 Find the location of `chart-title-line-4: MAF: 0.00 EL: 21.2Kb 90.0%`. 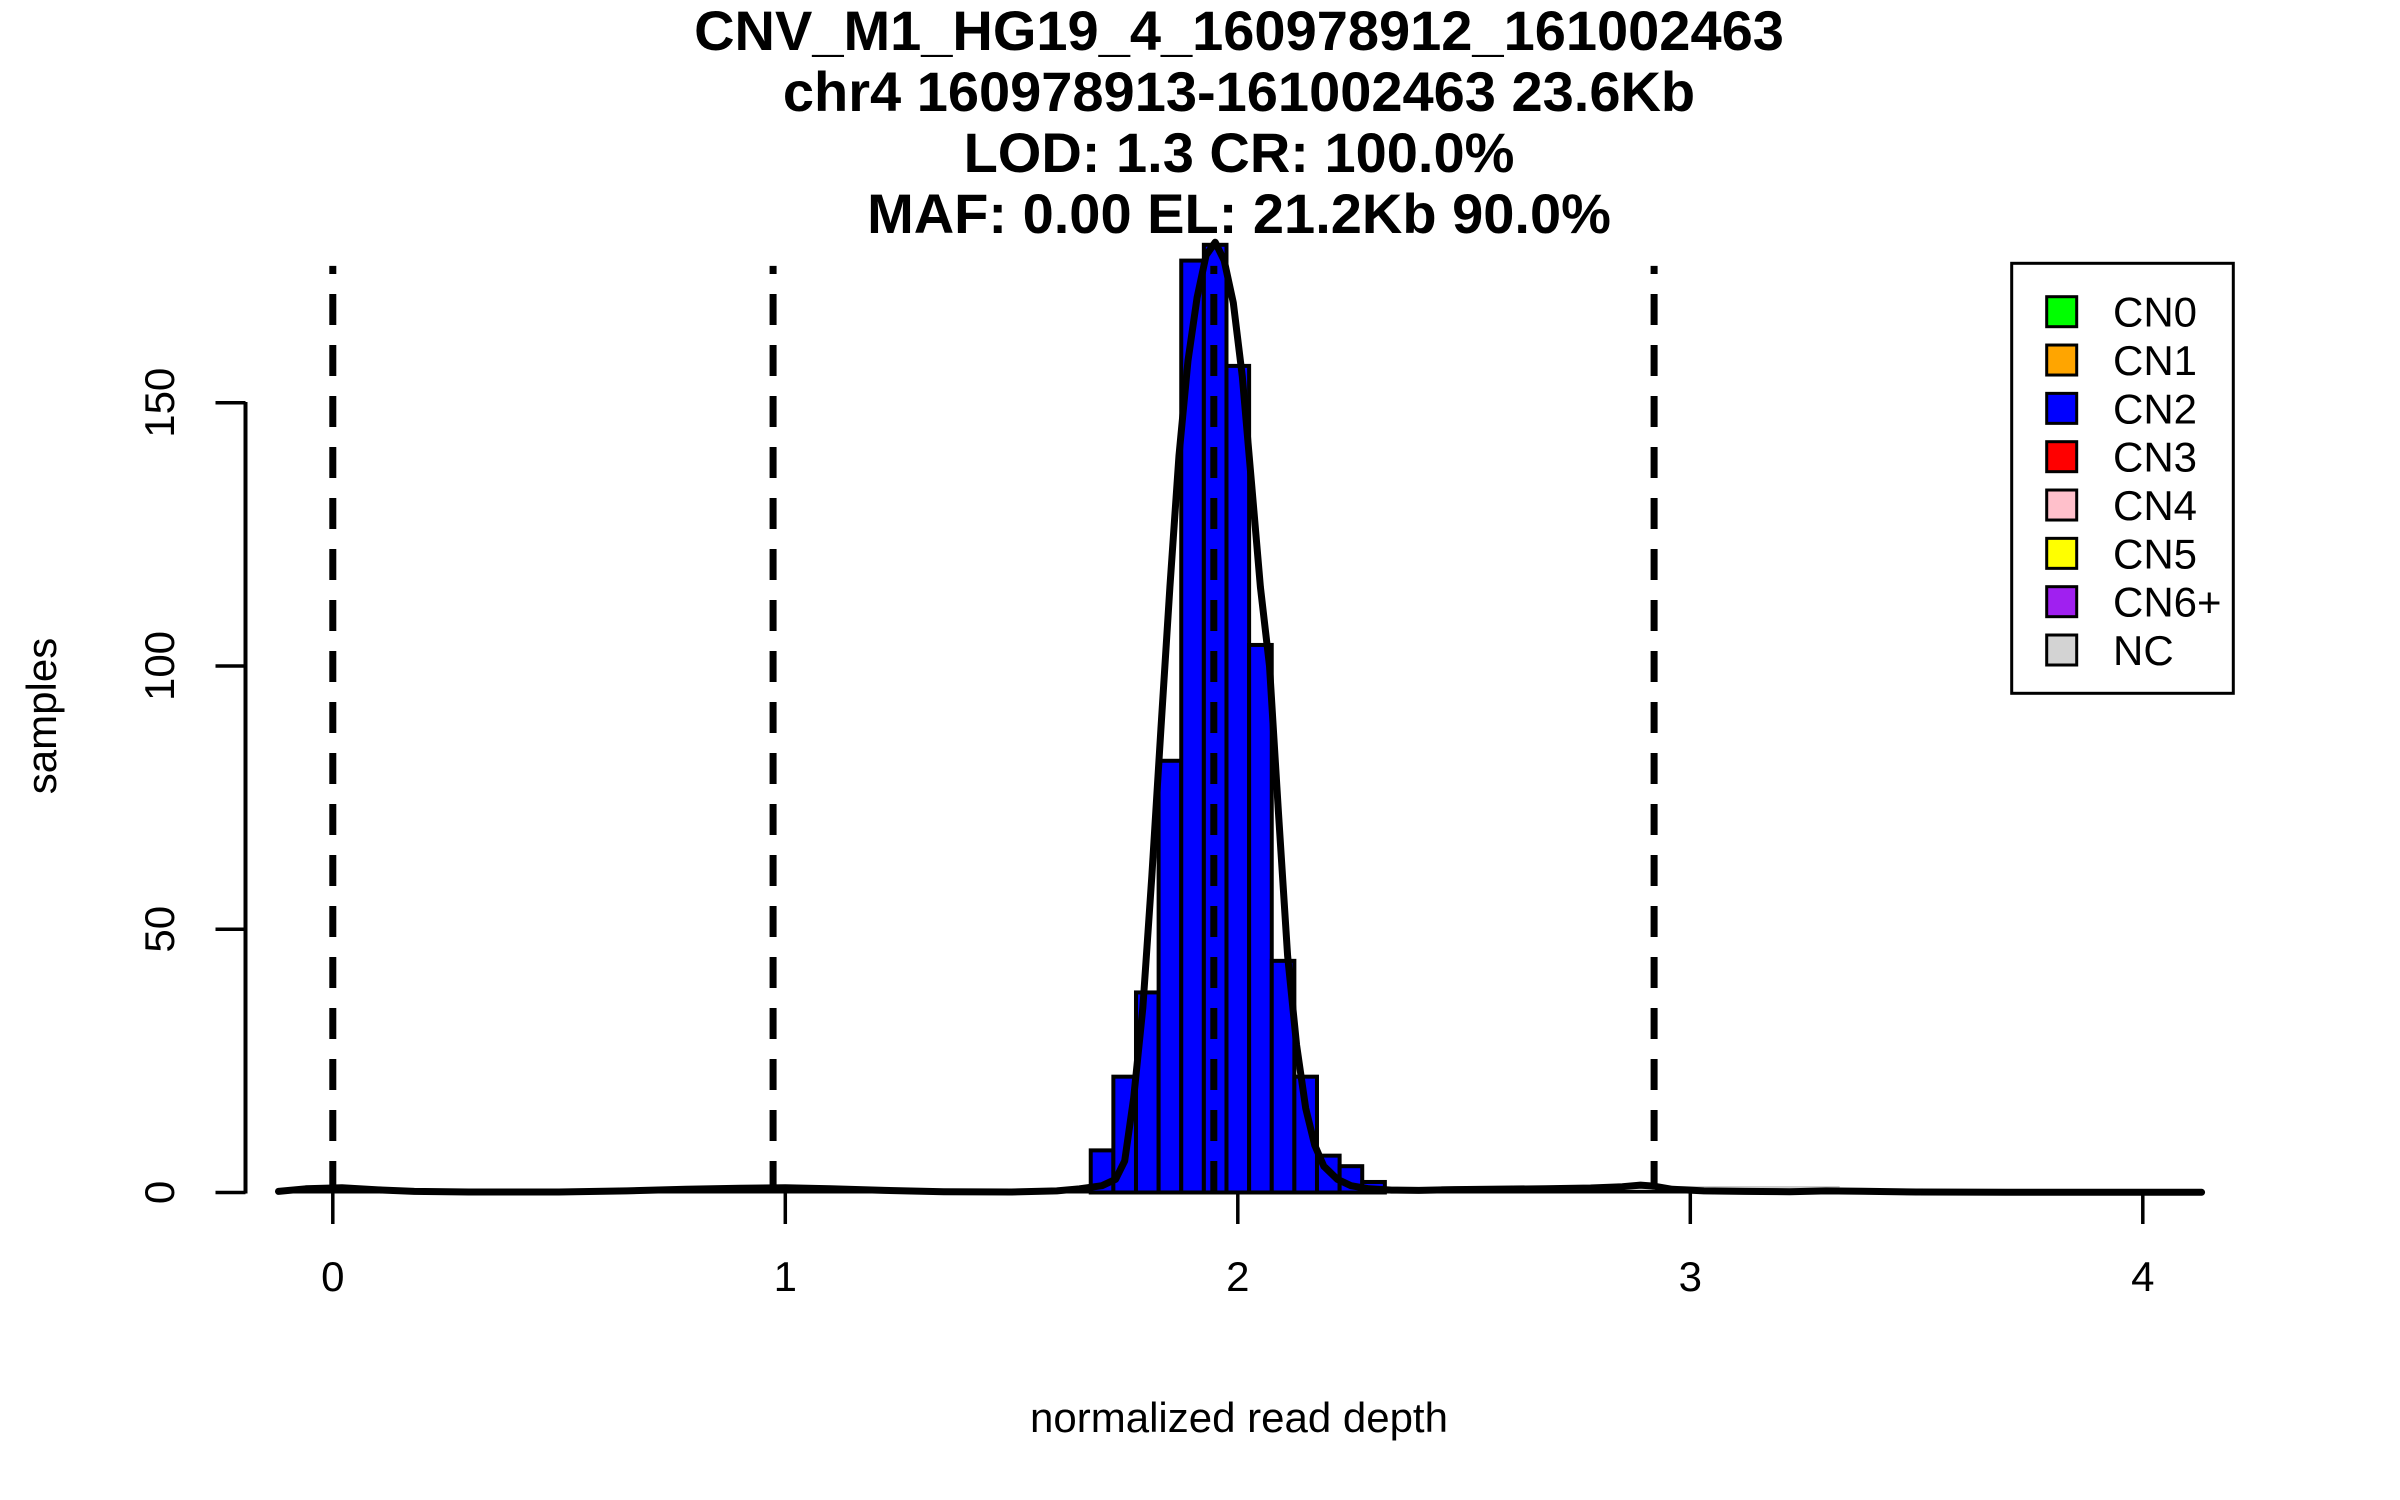

chart-title-line-4: MAF: 0.00 EL: 21.2Kb 90.0% is located at coordinates (1239, 213).